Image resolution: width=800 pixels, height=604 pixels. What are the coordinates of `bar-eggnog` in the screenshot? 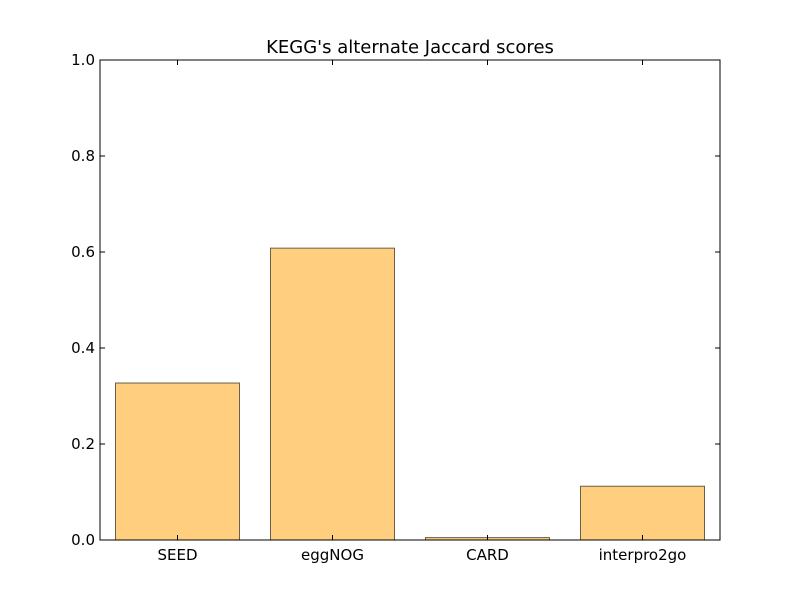 It's located at (332, 394).